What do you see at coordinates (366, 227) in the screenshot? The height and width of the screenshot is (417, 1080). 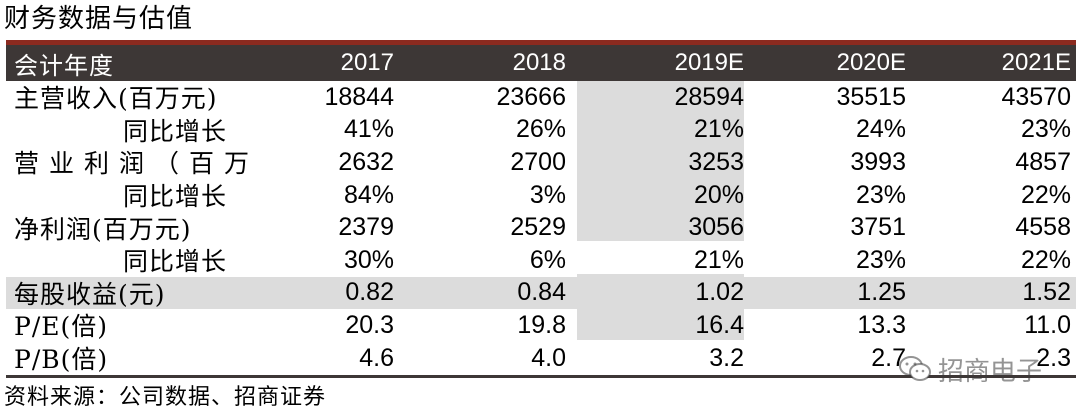 I see `table-cell: 2379` at bounding box center [366, 227].